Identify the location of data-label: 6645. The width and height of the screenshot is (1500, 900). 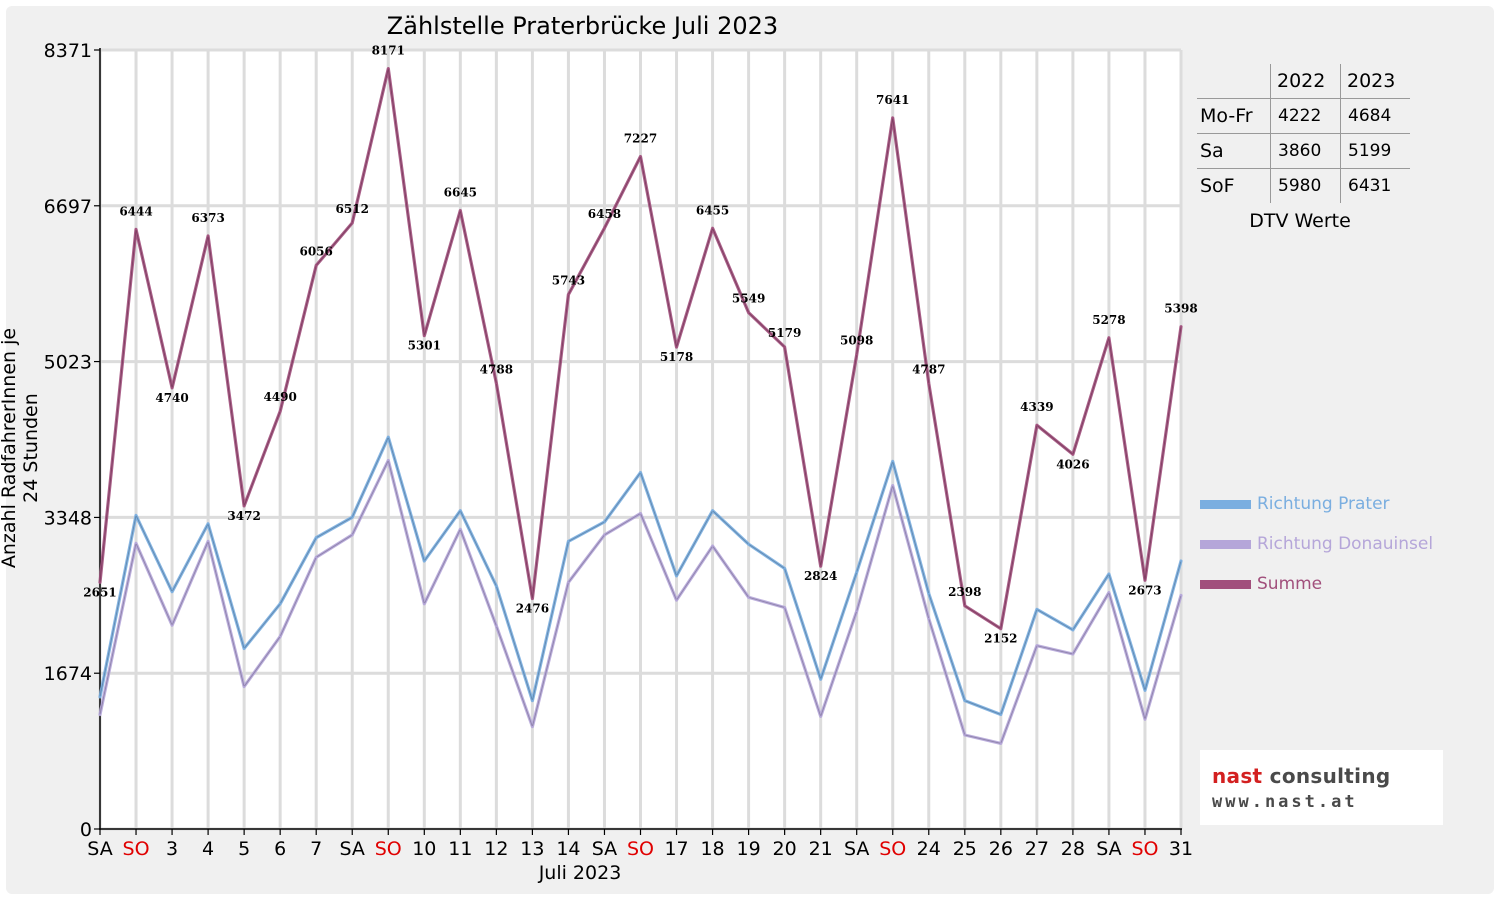
(460, 193).